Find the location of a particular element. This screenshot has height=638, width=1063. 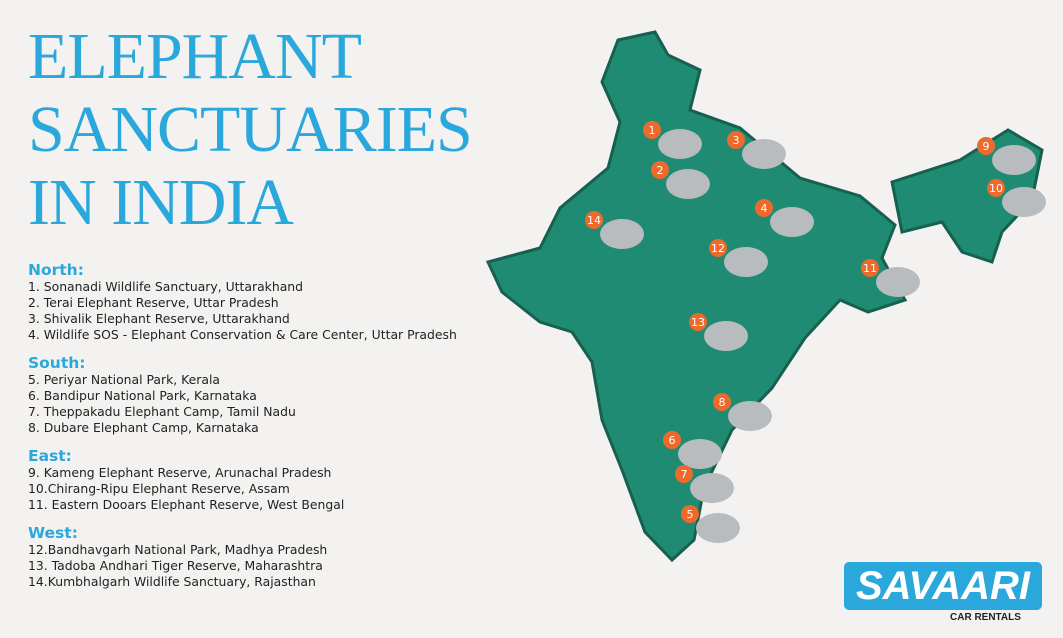

marker-number: 7 is located at coordinates (684, 474).